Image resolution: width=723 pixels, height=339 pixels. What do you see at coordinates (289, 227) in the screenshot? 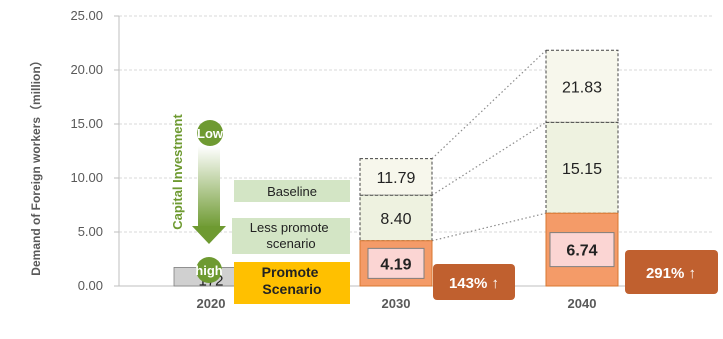
I see `less-promote-label-line1: Less promote` at bounding box center [289, 227].